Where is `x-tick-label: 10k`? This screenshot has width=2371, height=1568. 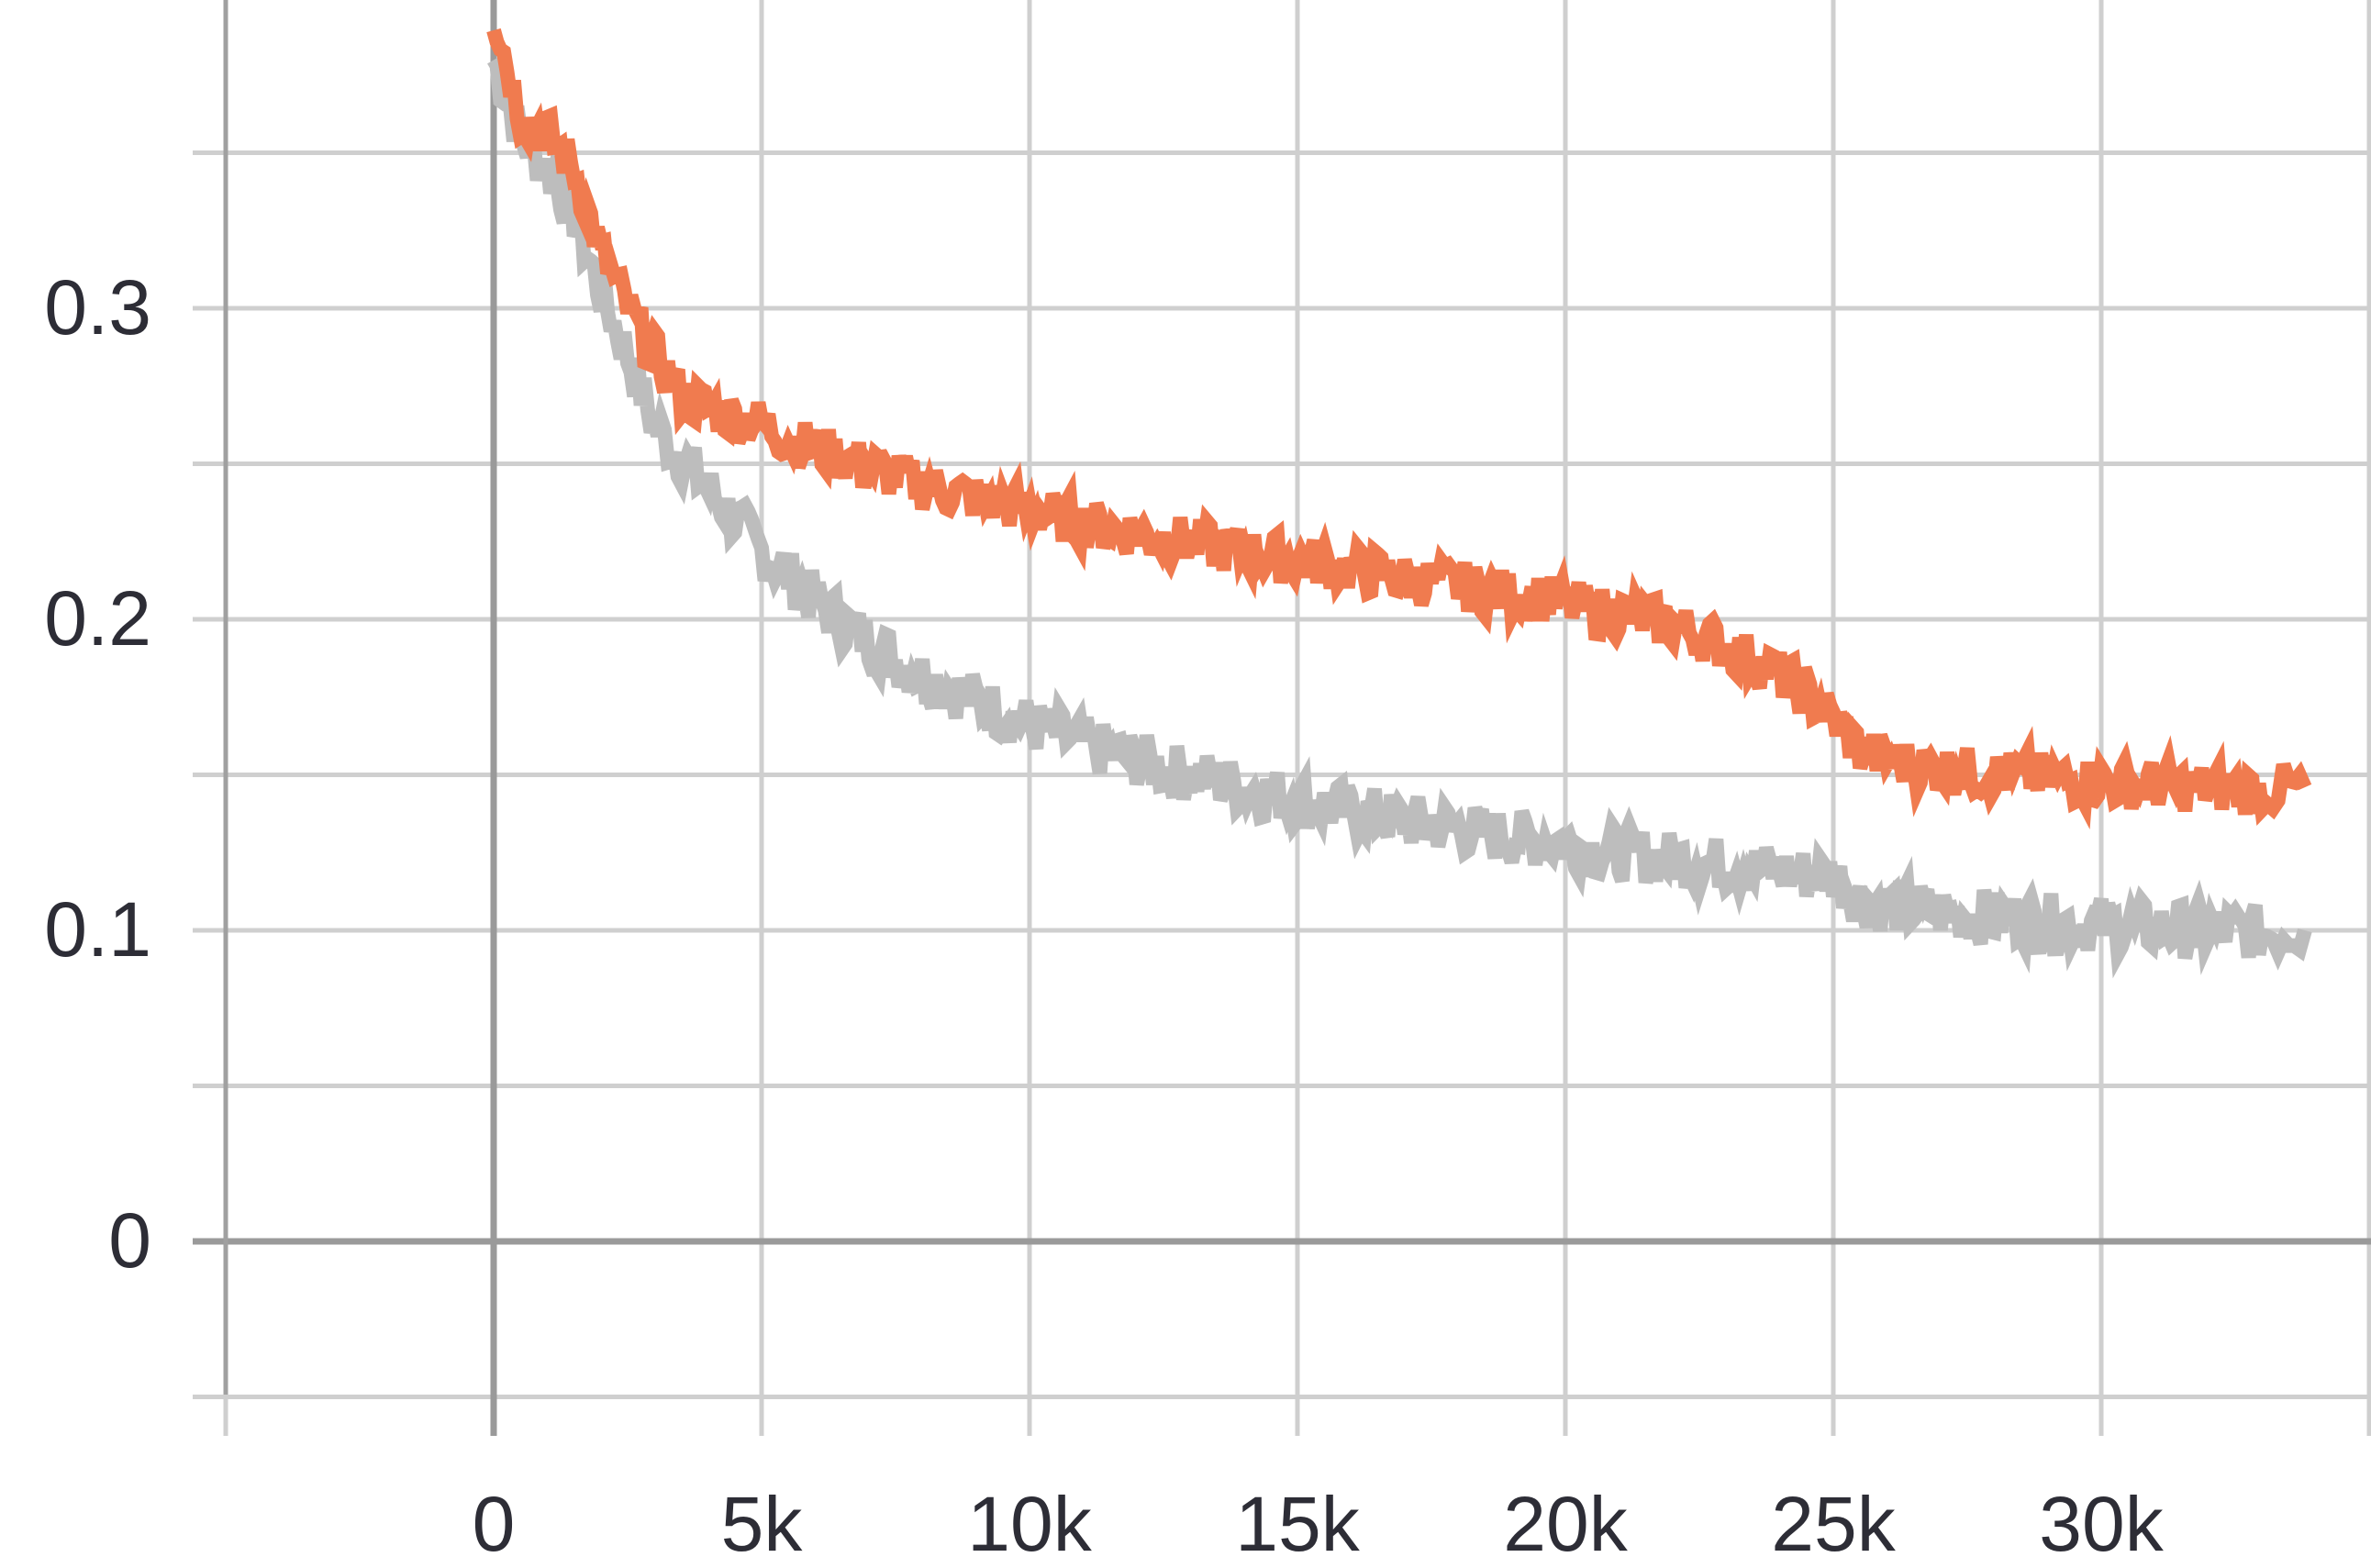
x-tick-label: 10k is located at coordinates (1029, 1522).